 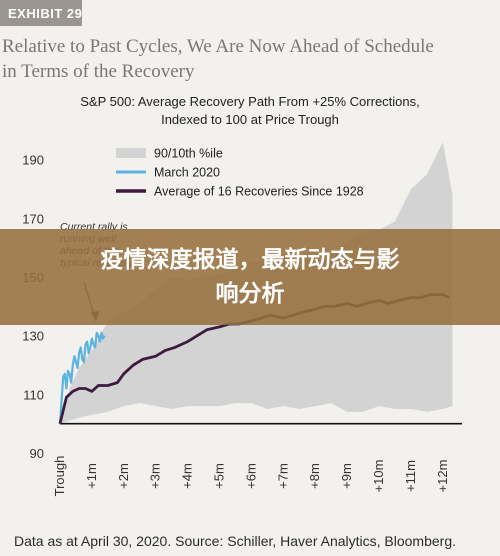 What do you see at coordinates (346, 476) in the screenshot?
I see `x-tick-label: +9m` at bounding box center [346, 476].